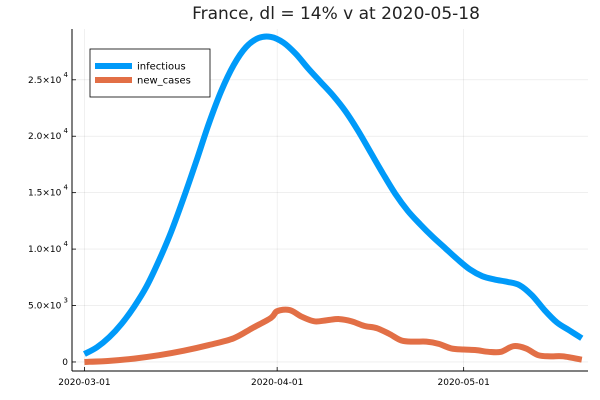 Image resolution: width=600 pixels, height=400 pixels. I want to click on x-axis-ticks: 2020-03-01 2020-04-01 2020-05-01, so click(274, 377).